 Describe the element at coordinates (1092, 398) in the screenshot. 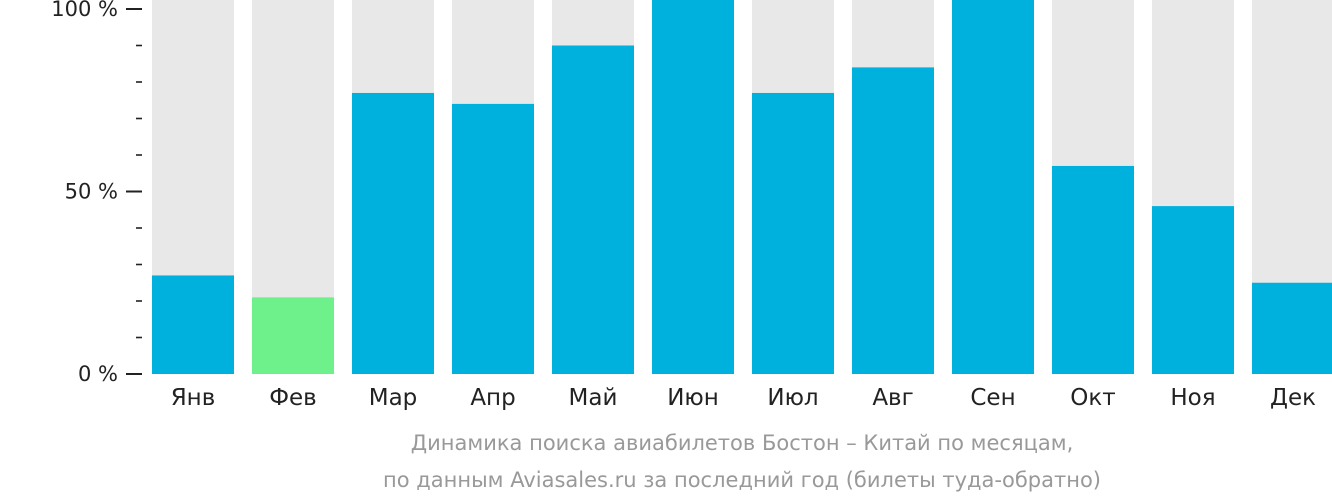

I see `x-tick-label-9: Окт` at that location.